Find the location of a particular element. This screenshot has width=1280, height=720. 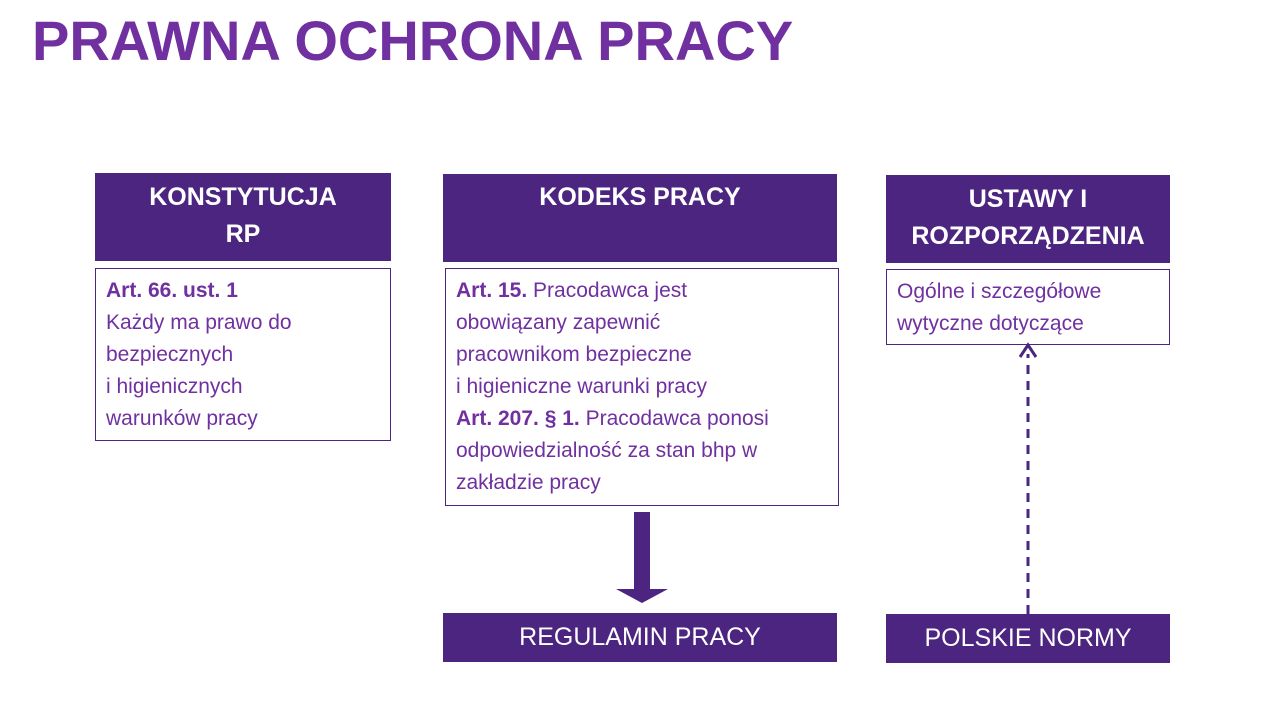

polskie-normy-label: POLSKIE NORMY is located at coordinates (1028, 638).